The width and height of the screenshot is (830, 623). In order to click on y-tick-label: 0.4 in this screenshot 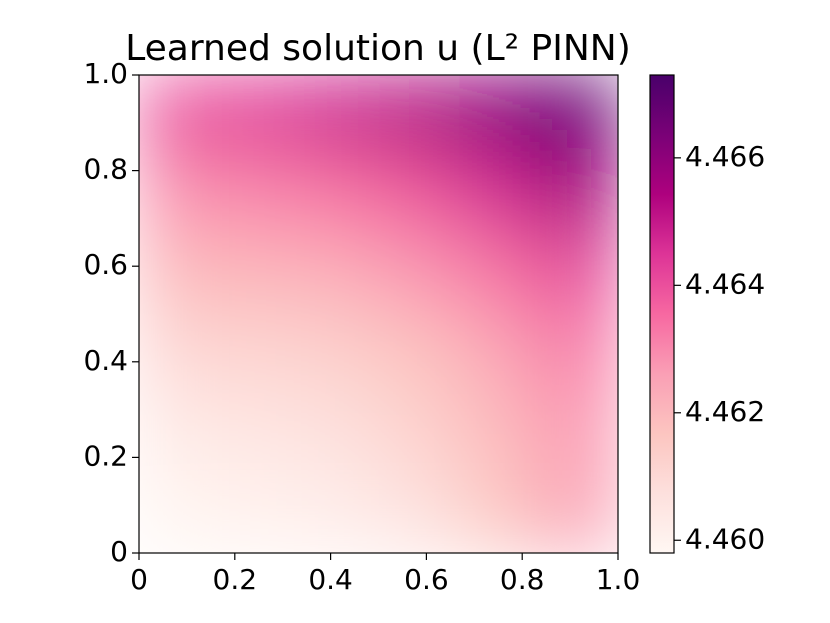, I will do `click(105, 360)`.